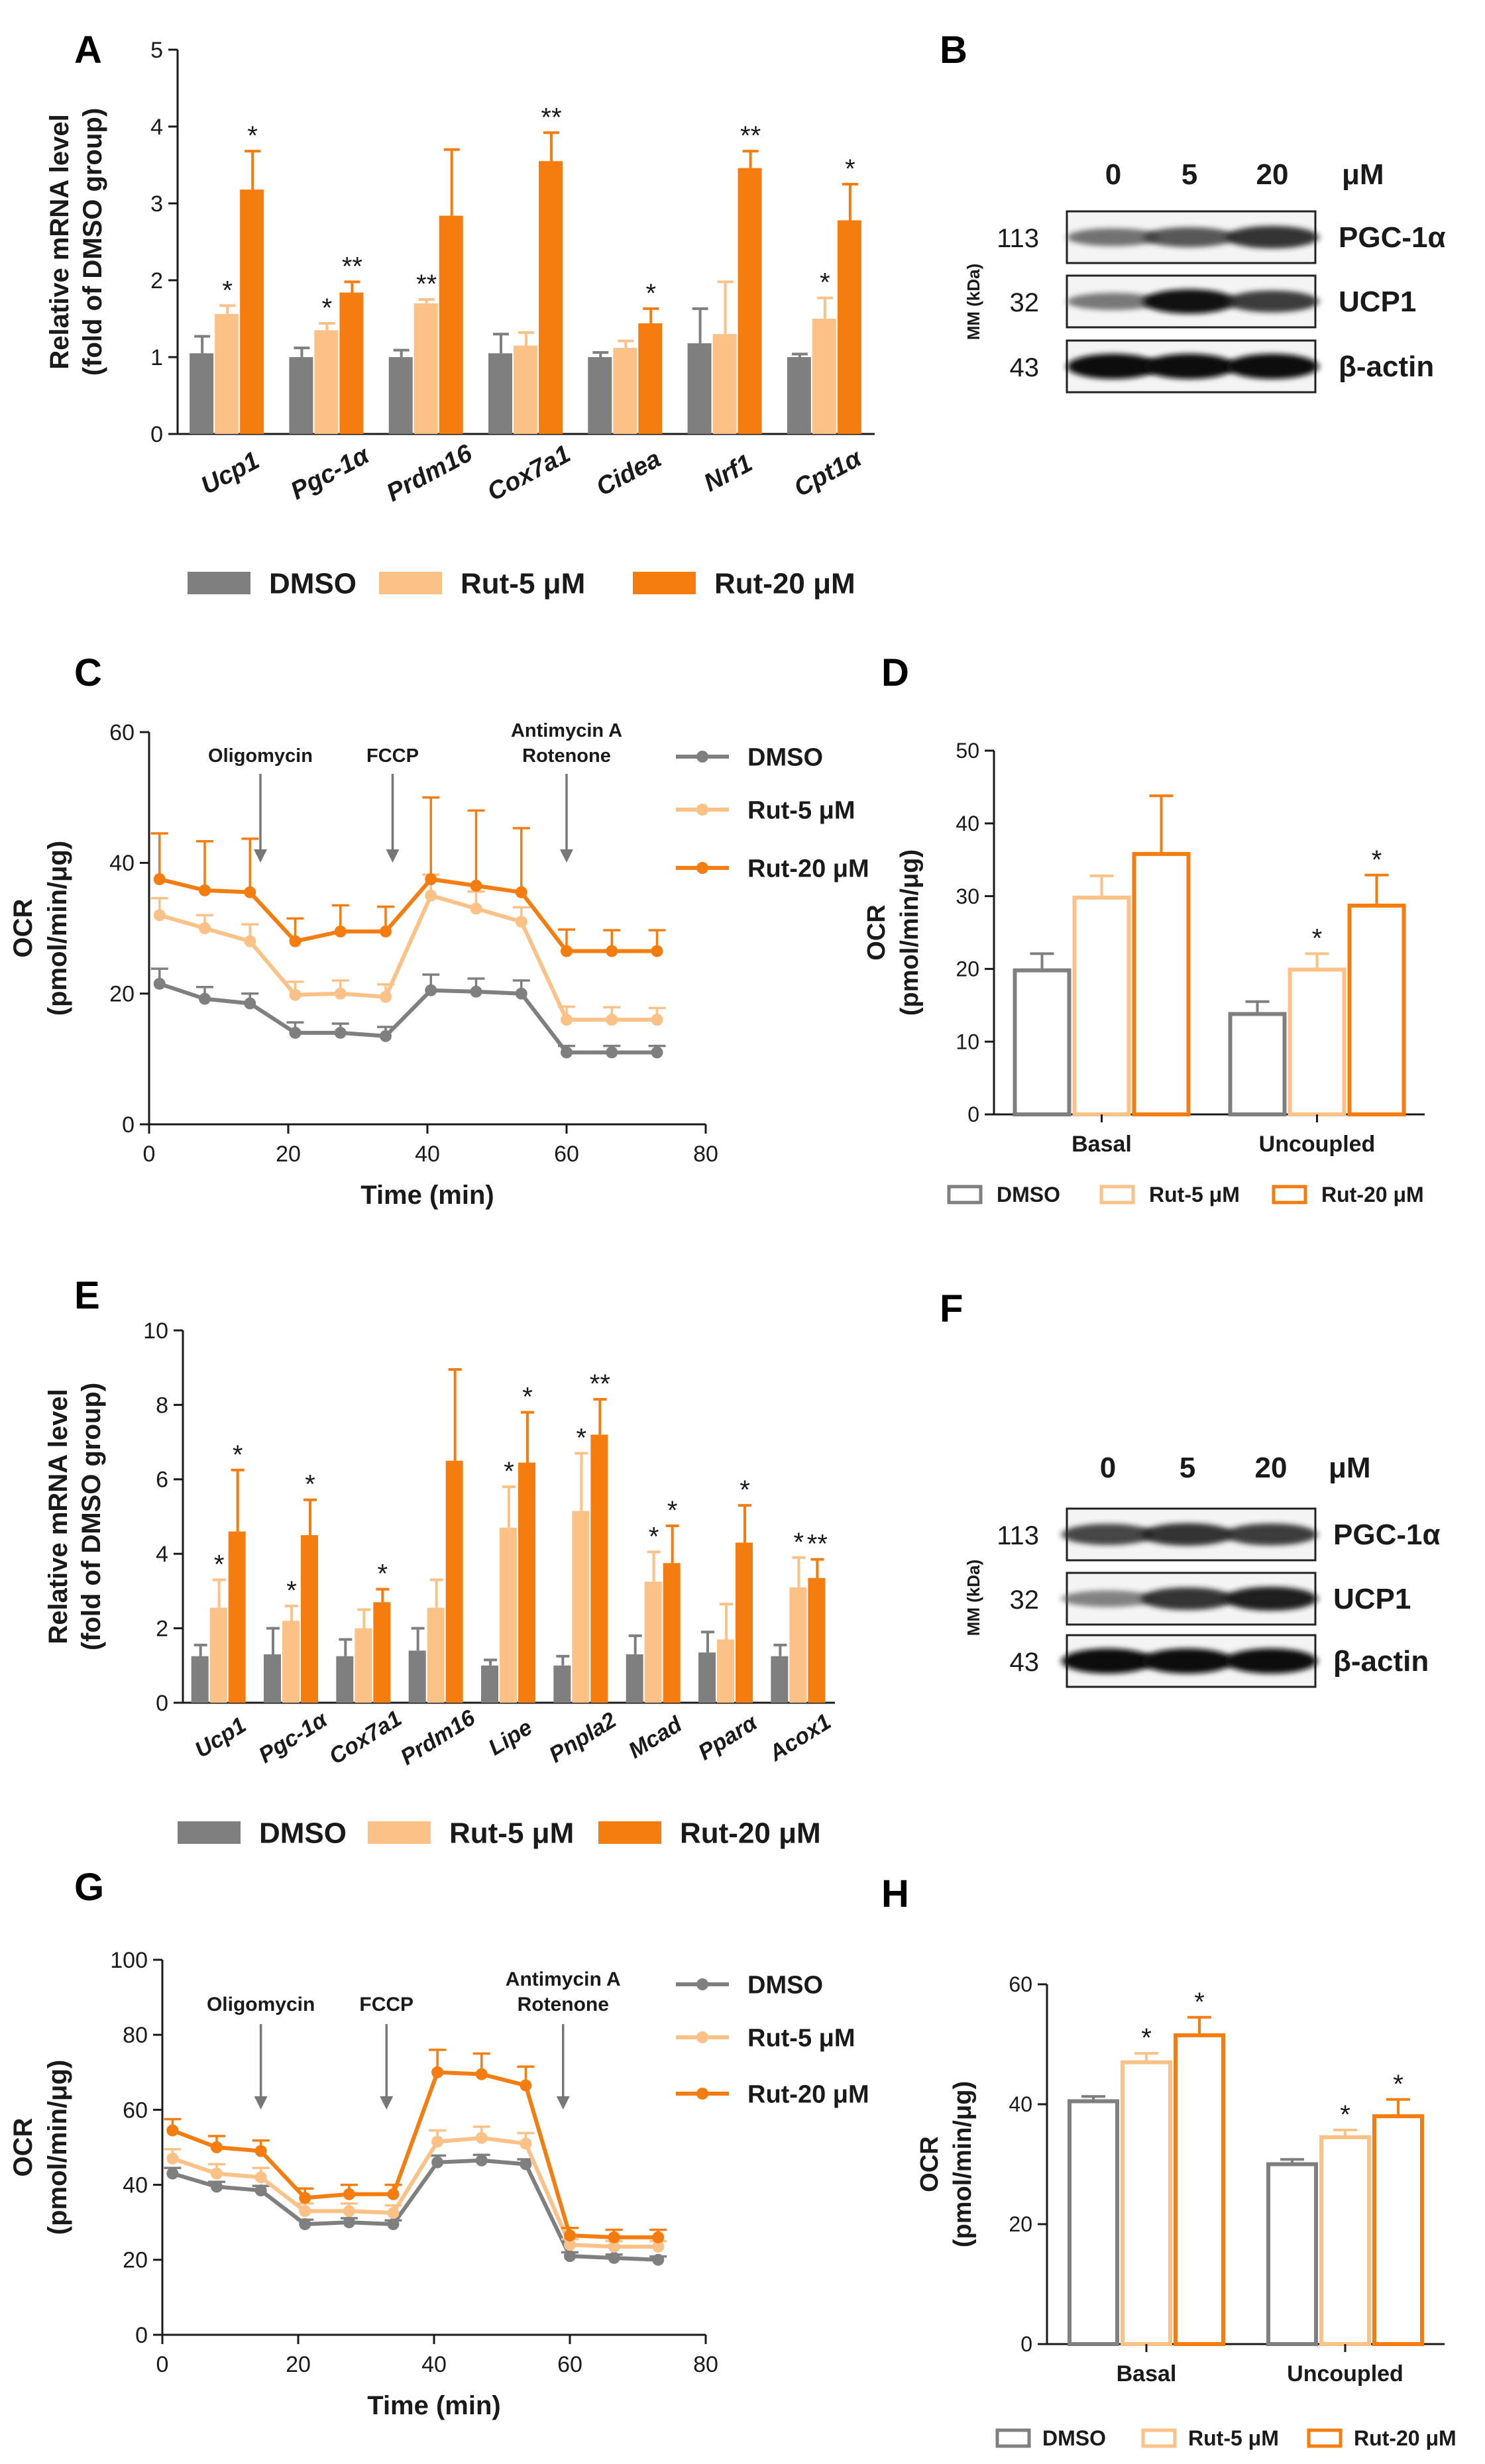 The width and height of the screenshot is (1485, 2464). I want to click on panel-letter-d: D, so click(895, 672).